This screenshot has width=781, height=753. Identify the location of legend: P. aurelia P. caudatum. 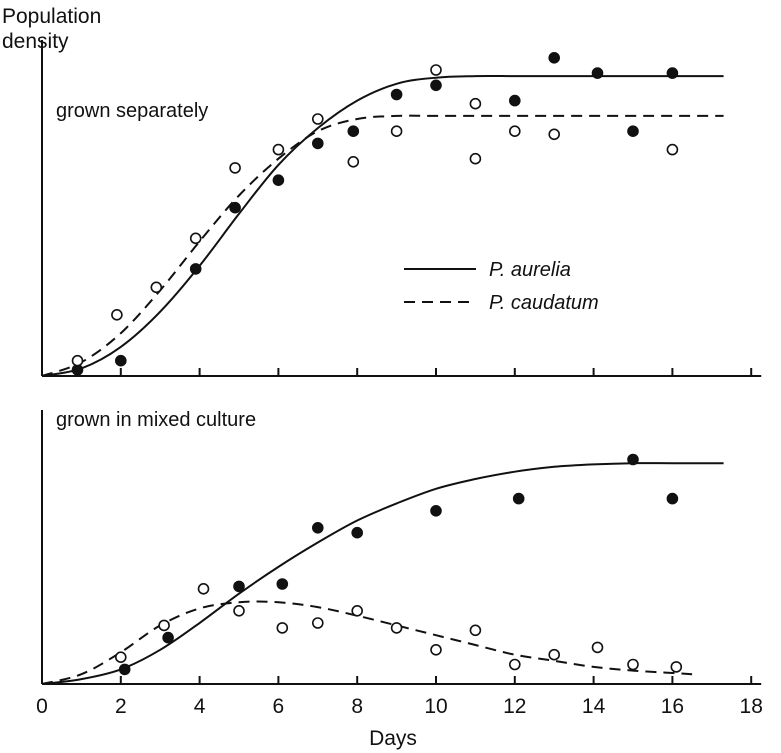
(501, 286).